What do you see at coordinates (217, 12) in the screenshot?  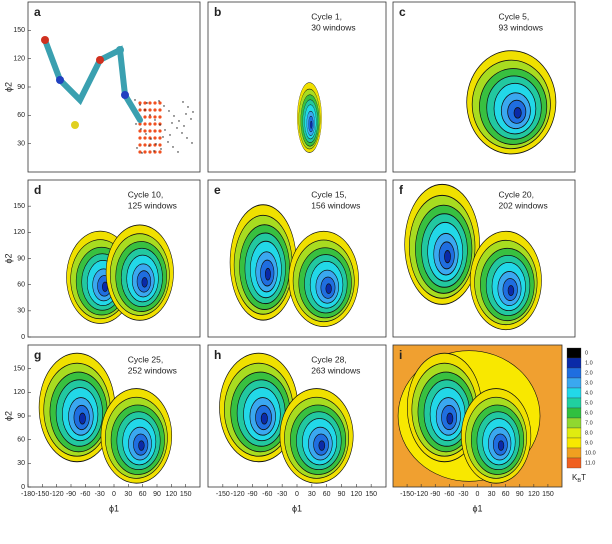 I see `panel-letter: b` at bounding box center [217, 12].